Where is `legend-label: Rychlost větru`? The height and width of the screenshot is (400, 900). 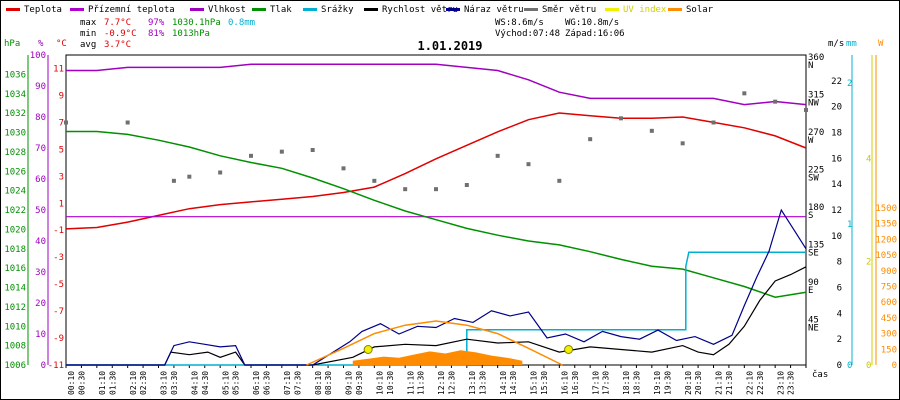
legend-label: Rychlost větru is located at coordinates (420, 10).